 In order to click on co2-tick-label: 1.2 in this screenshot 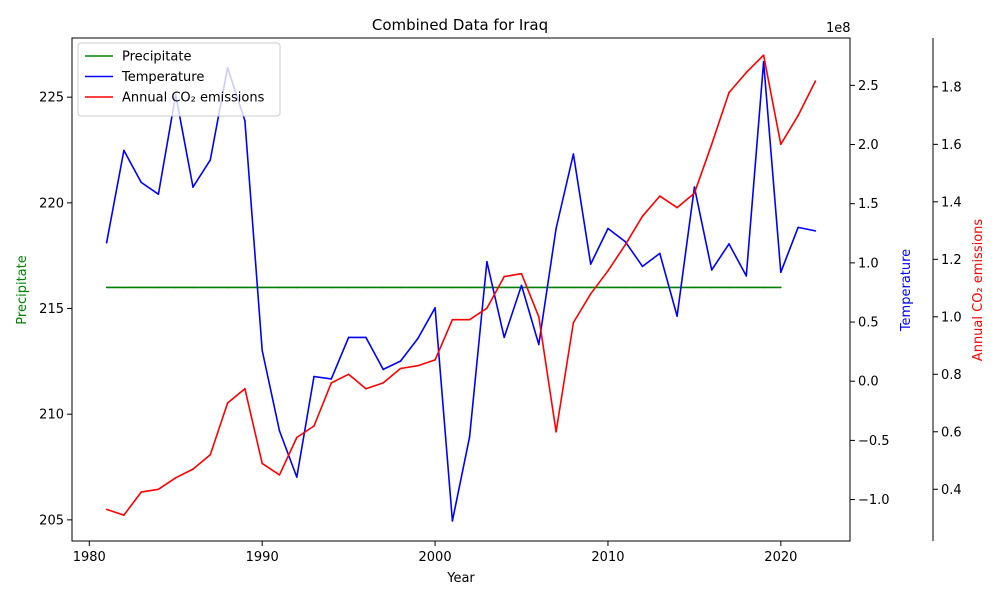, I will do `click(951, 260)`.